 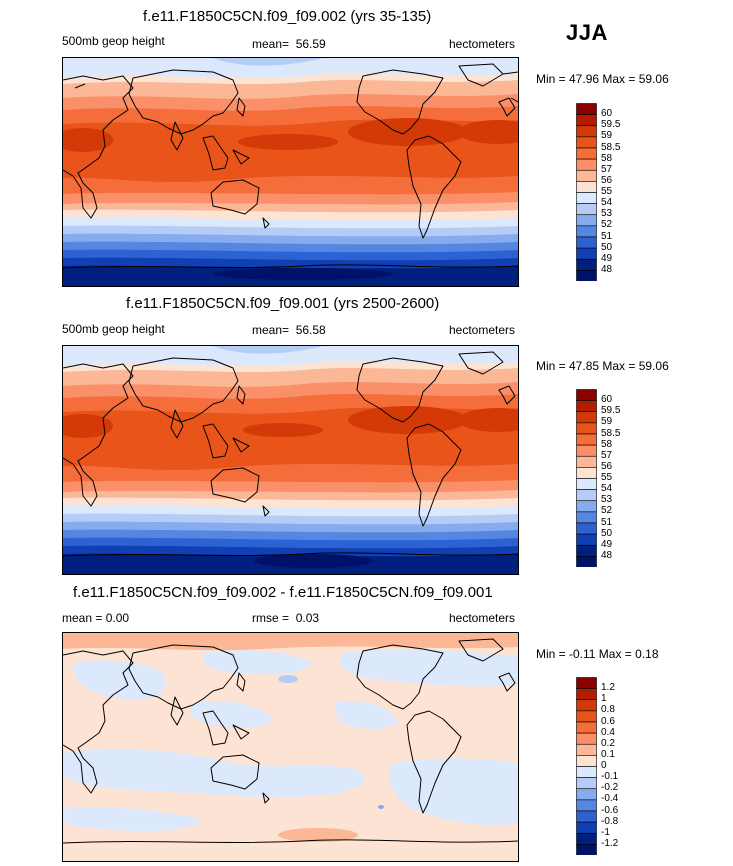 I want to click on colorbar-tick-label: 0.2, so click(x=608, y=743).